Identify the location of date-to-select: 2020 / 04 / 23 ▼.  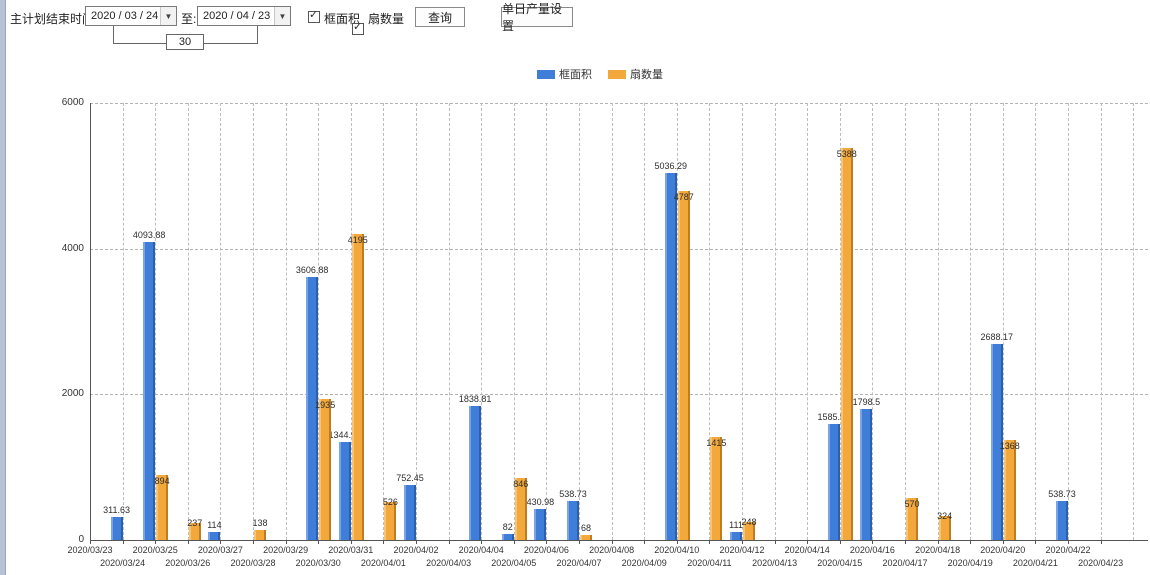
(244, 16).